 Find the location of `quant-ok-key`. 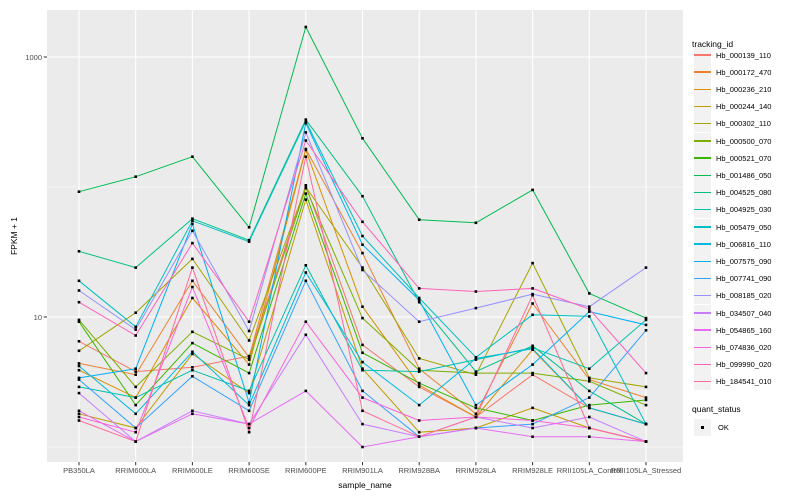

quant-ok-key is located at coordinates (702, 427).